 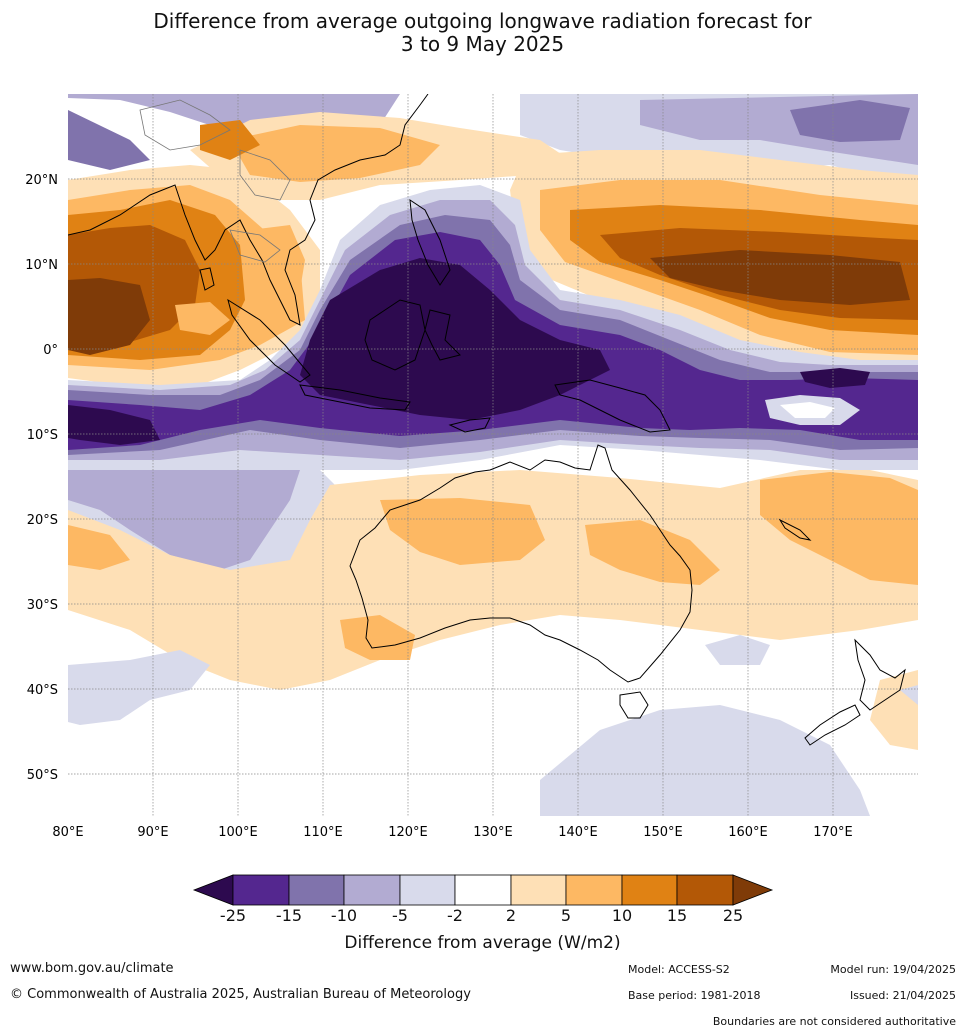 What do you see at coordinates (663, 832) in the screenshot?
I see `lon-label: 150°E` at bounding box center [663, 832].